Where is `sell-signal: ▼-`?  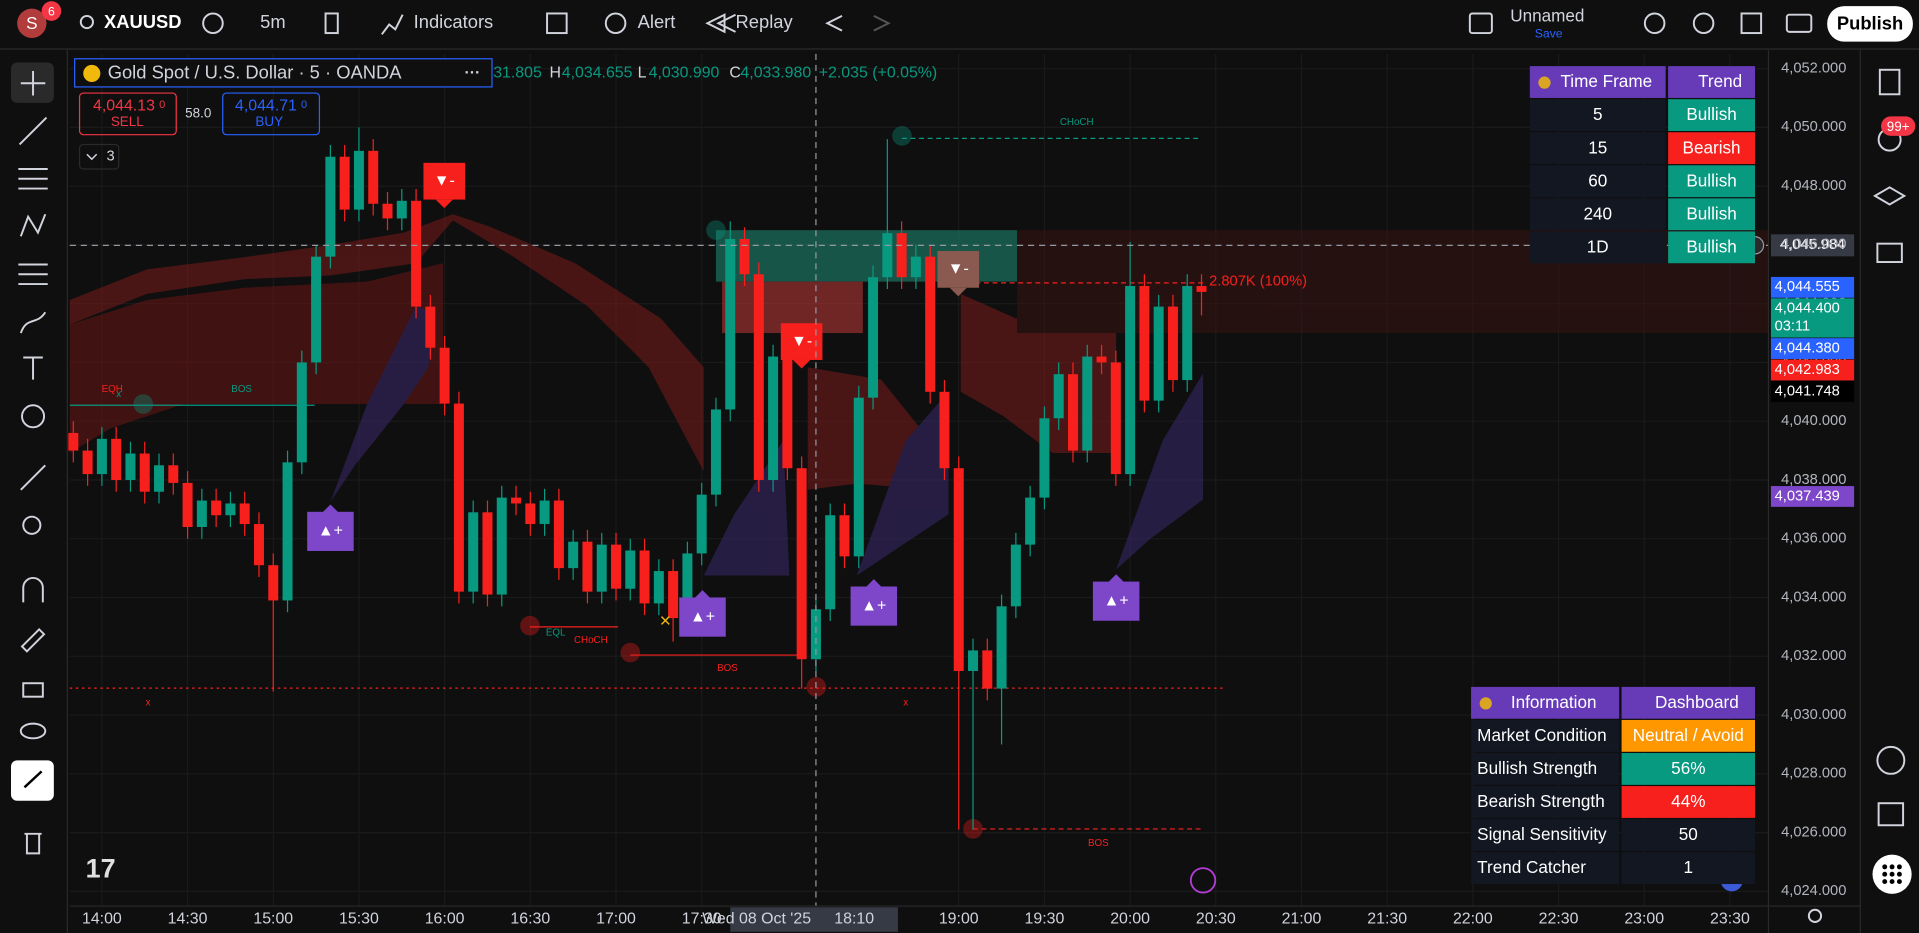 sell-signal: ▼- is located at coordinates (801, 341).